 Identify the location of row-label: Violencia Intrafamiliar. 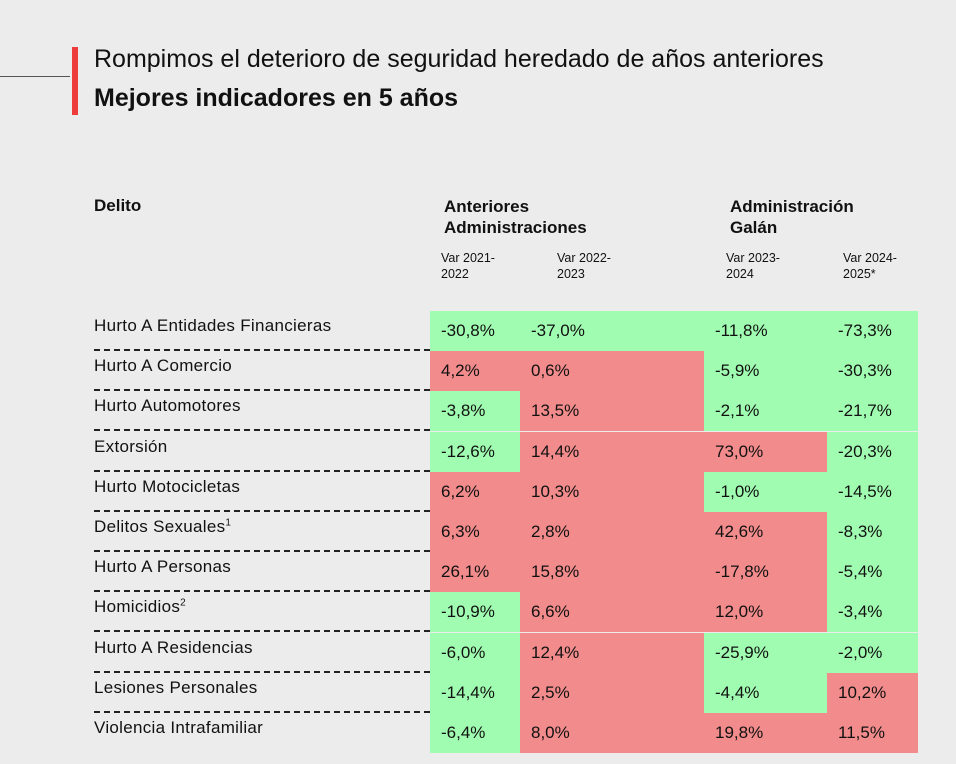
(178, 728).